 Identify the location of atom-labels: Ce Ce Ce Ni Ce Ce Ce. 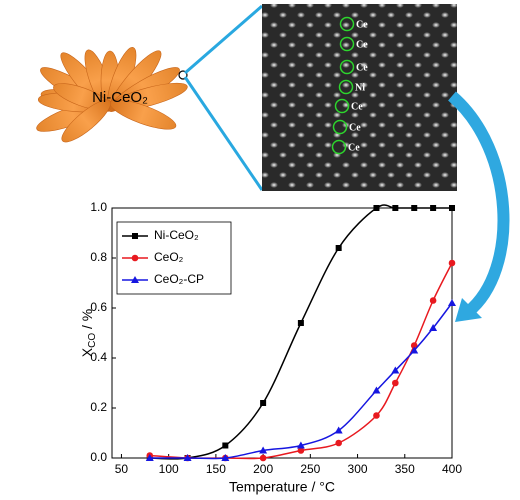
(349, 85).